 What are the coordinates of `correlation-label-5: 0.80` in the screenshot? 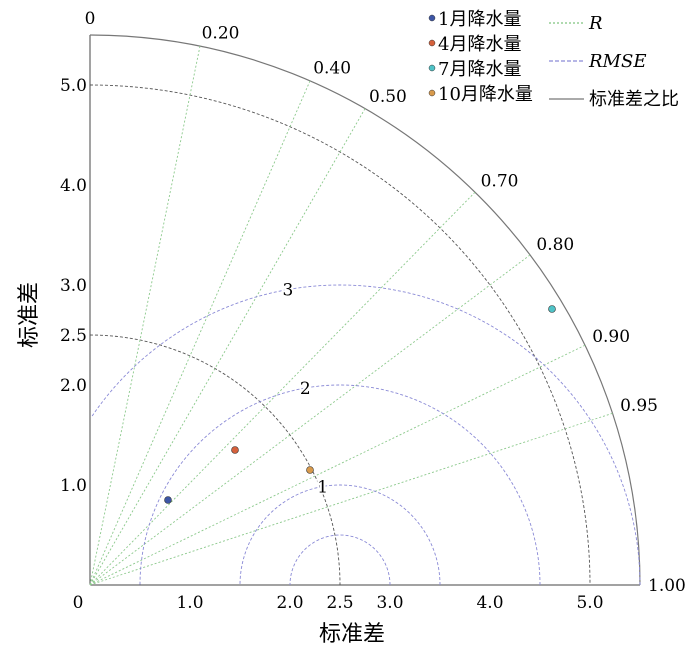 It's located at (555, 245).